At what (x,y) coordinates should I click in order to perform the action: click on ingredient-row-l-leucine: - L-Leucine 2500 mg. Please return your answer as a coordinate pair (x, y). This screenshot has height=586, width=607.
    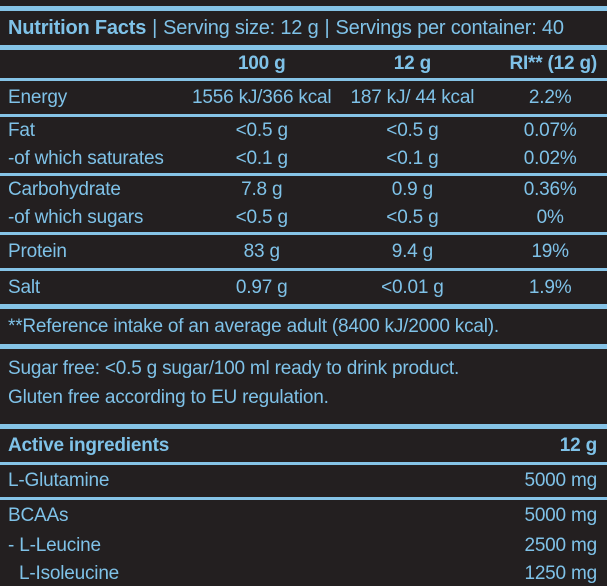
    Looking at the image, I should click on (303, 546).